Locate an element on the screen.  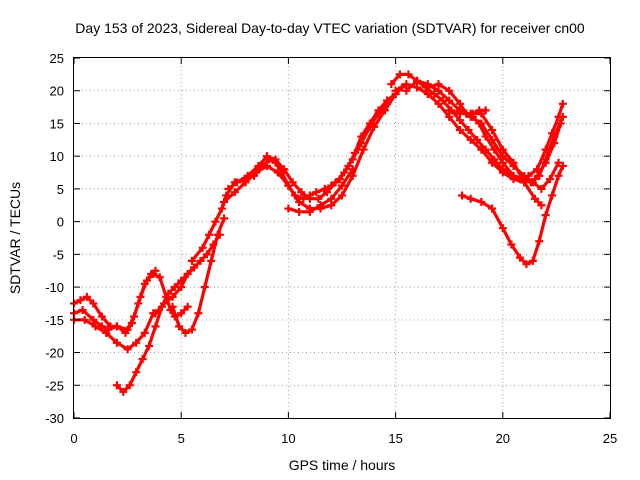
y-tick-labels: 25 20 15 10 5 0 -5 -10 -15 -20 -25 -30 is located at coordinates (54, 238).